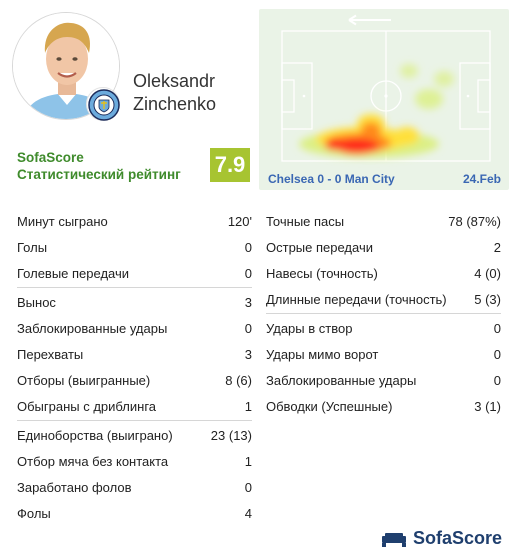  Describe the element at coordinates (322, 273) in the screenshot. I see `stat-label: Навесы (точность)` at that location.